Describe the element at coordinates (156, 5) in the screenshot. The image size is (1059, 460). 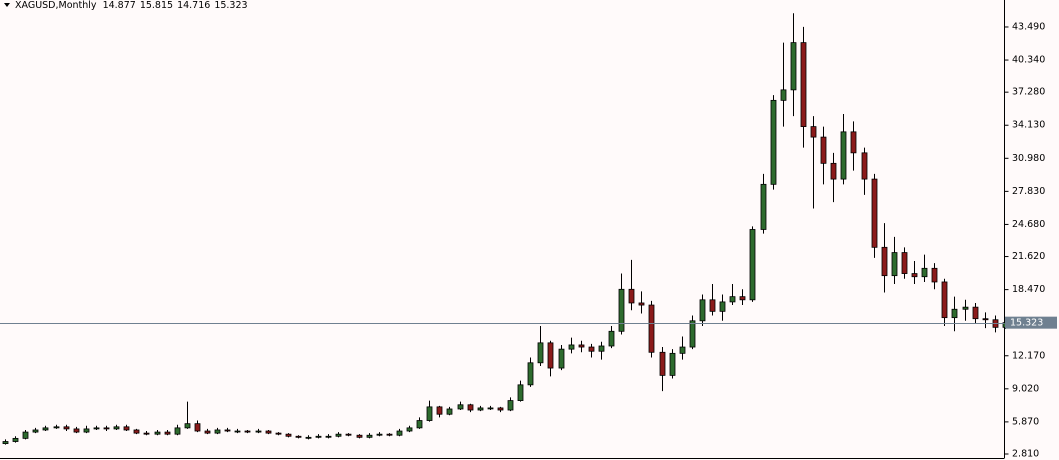
I see `ohlc-high: 15.815` at that location.